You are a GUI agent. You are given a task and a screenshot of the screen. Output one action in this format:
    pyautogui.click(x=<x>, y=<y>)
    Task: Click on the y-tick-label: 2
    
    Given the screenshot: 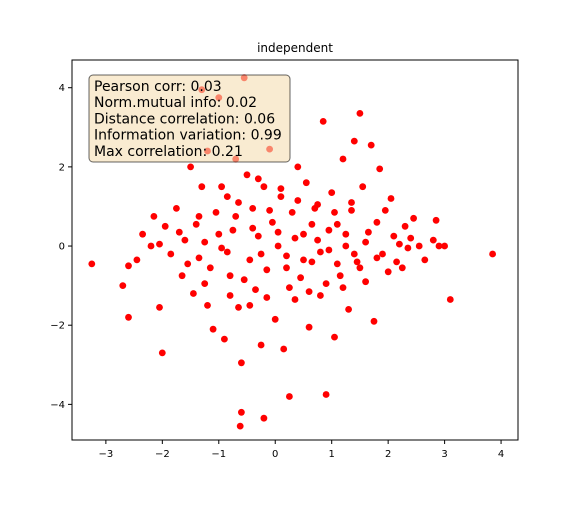 What is the action you would take?
    pyautogui.click(x=62, y=167)
    